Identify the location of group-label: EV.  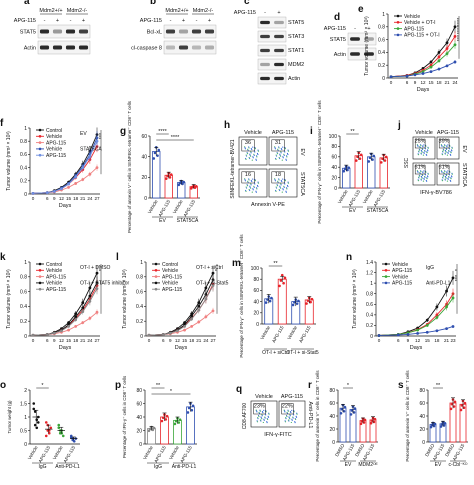
(438, 465).